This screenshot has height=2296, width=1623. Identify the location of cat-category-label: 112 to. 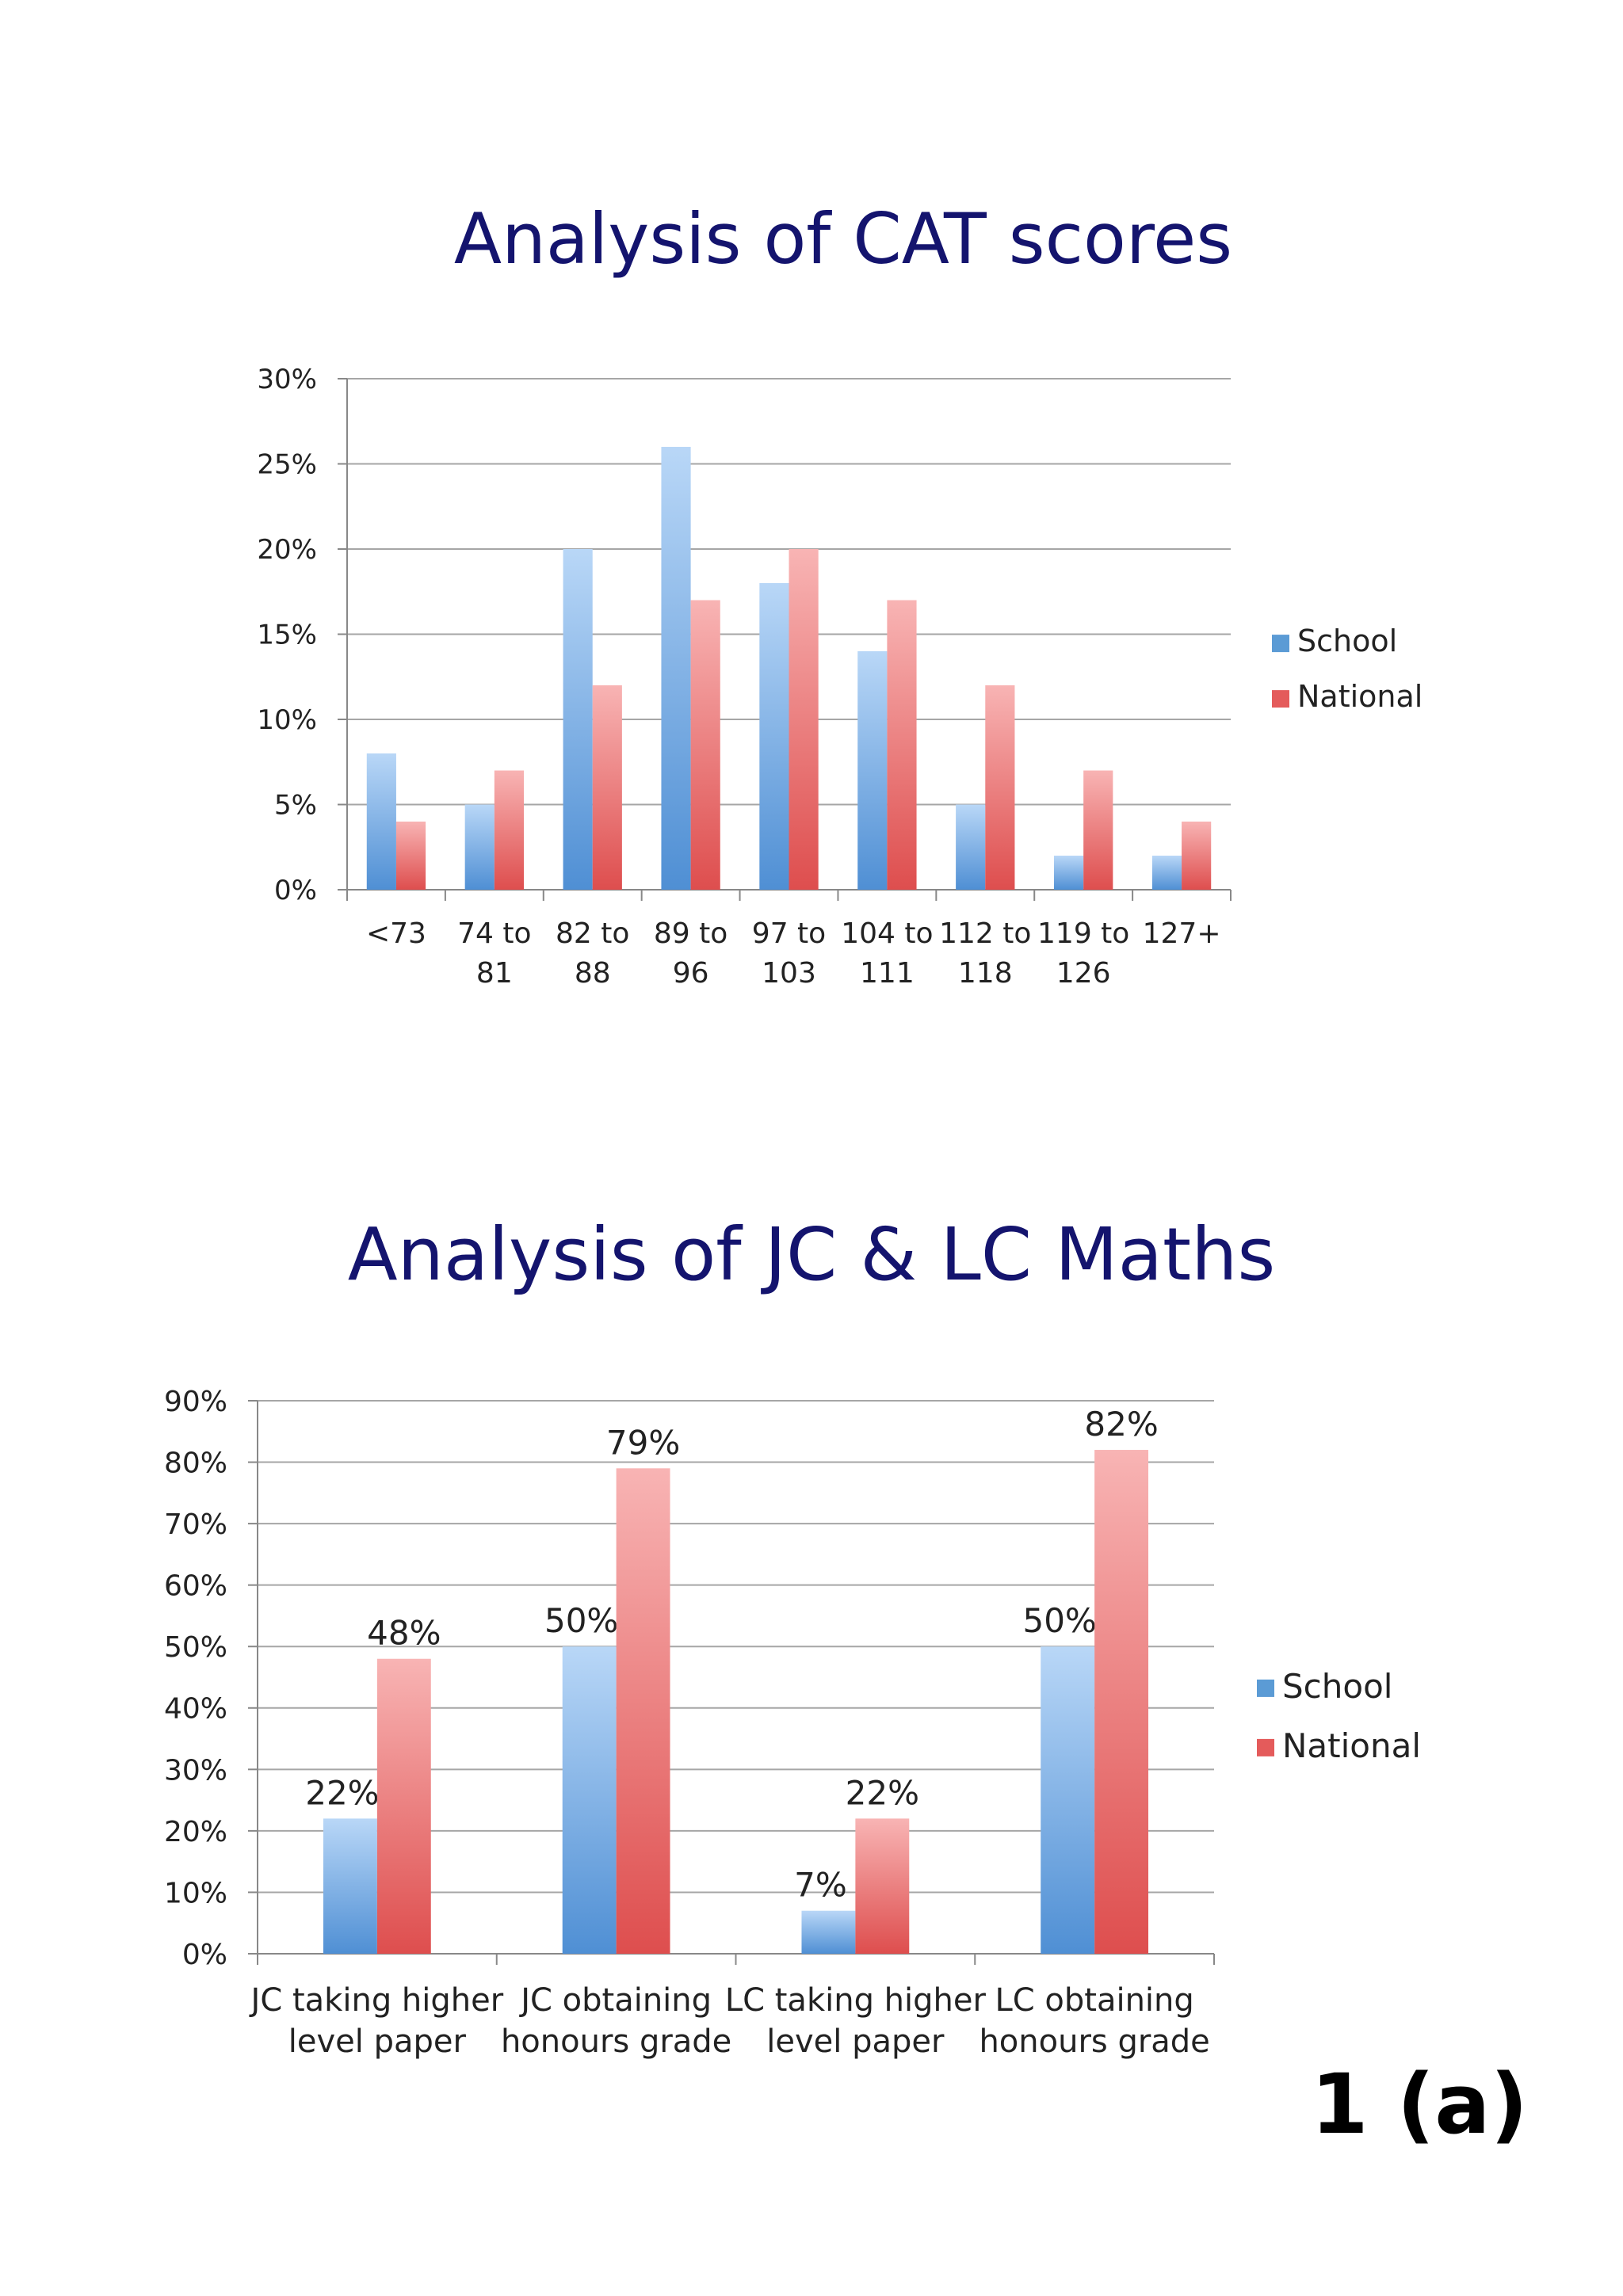
(985, 933).